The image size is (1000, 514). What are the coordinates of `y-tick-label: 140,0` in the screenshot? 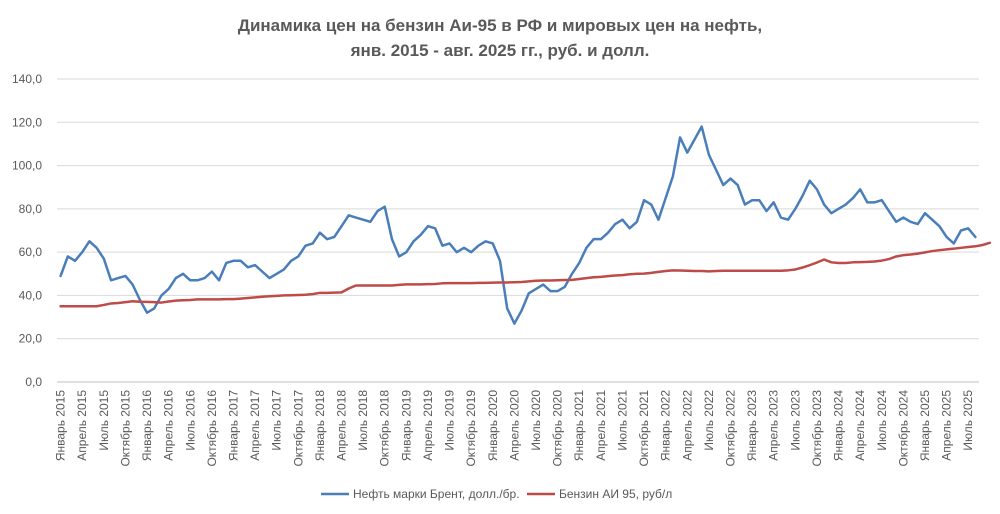 It's located at (27, 79).